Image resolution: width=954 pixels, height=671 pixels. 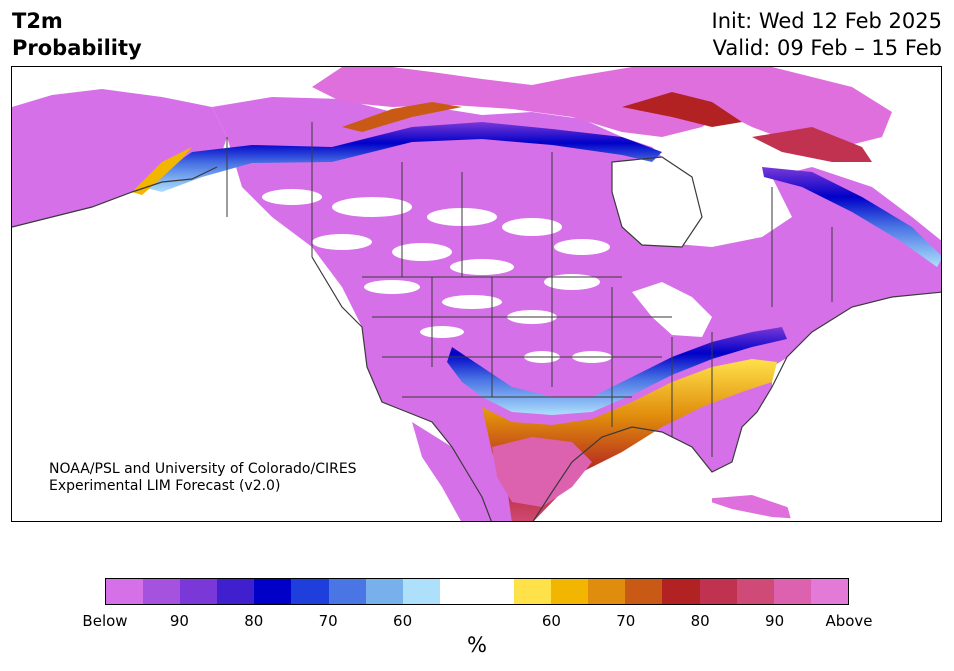 What do you see at coordinates (402, 117) in the screenshot?
I see `warm-band-arctic` at bounding box center [402, 117].